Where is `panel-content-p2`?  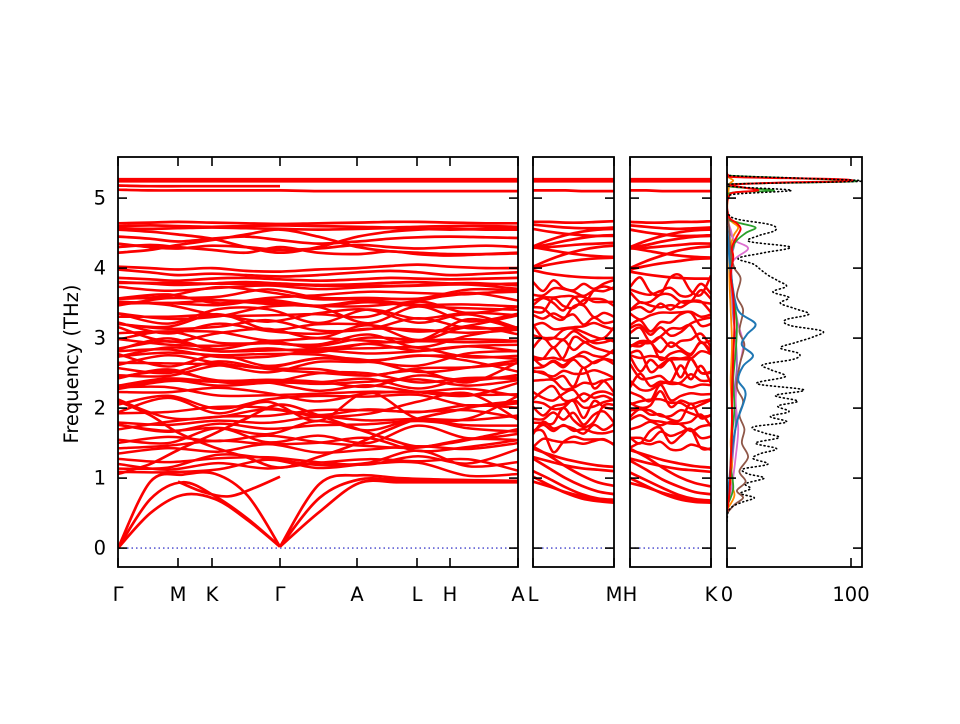
panel-content-p2 is located at coordinates (573, 363).